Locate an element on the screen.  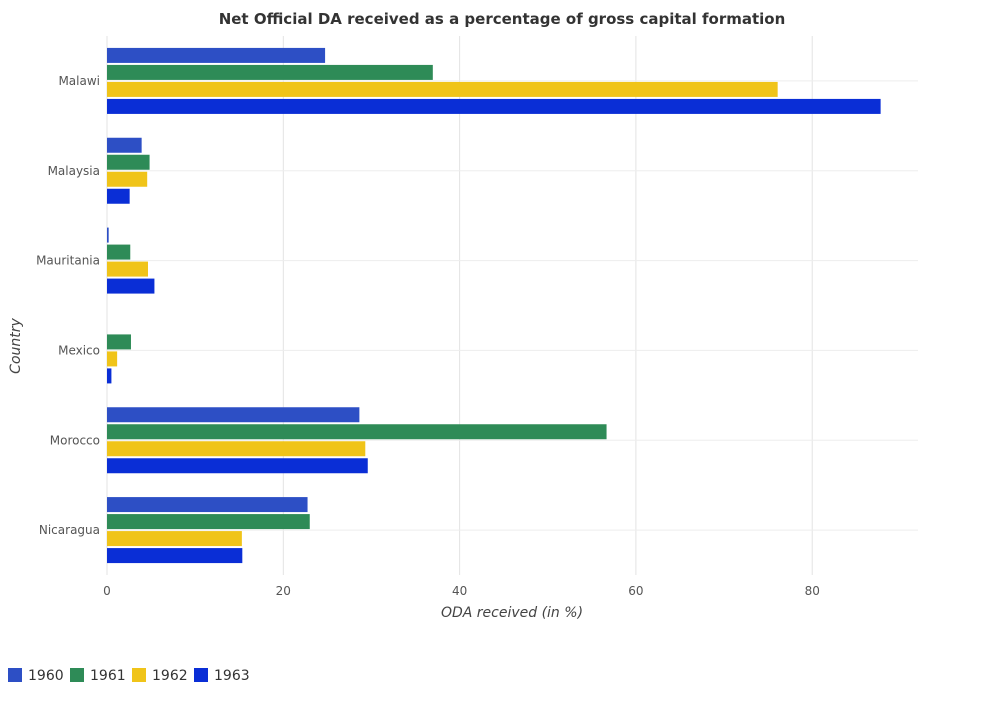
bar-1962-mauritania is located at coordinates (127, 269).